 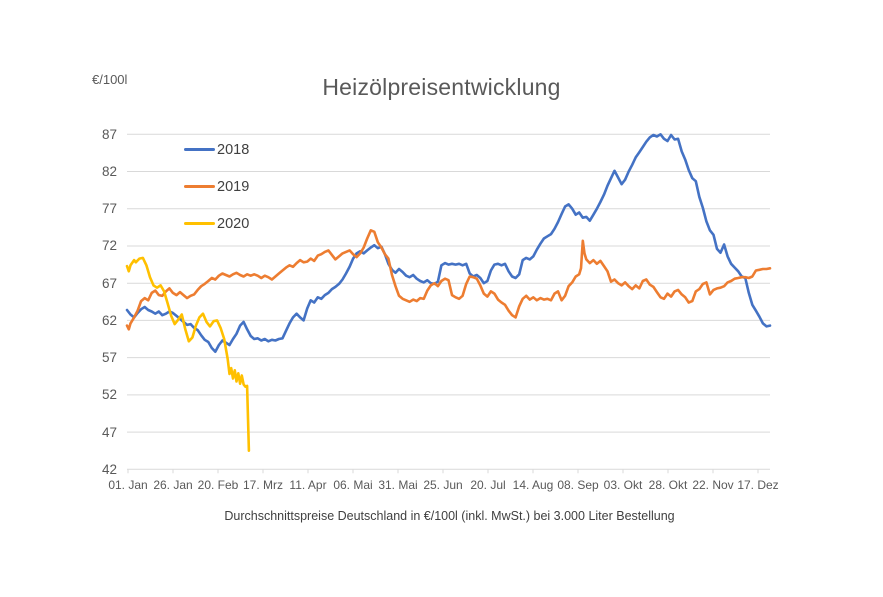 What do you see at coordinates (109, 283) in the screenshot?
I see `y-tick-label: 67` at bounding box center [109, 283].